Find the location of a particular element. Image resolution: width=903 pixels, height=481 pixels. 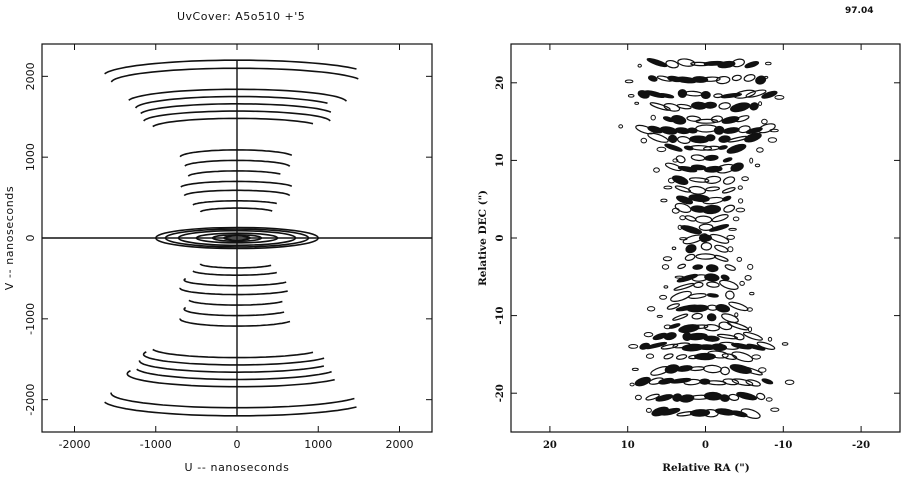

beam-xtick-label: -20 is located at coordinates (861, 445).